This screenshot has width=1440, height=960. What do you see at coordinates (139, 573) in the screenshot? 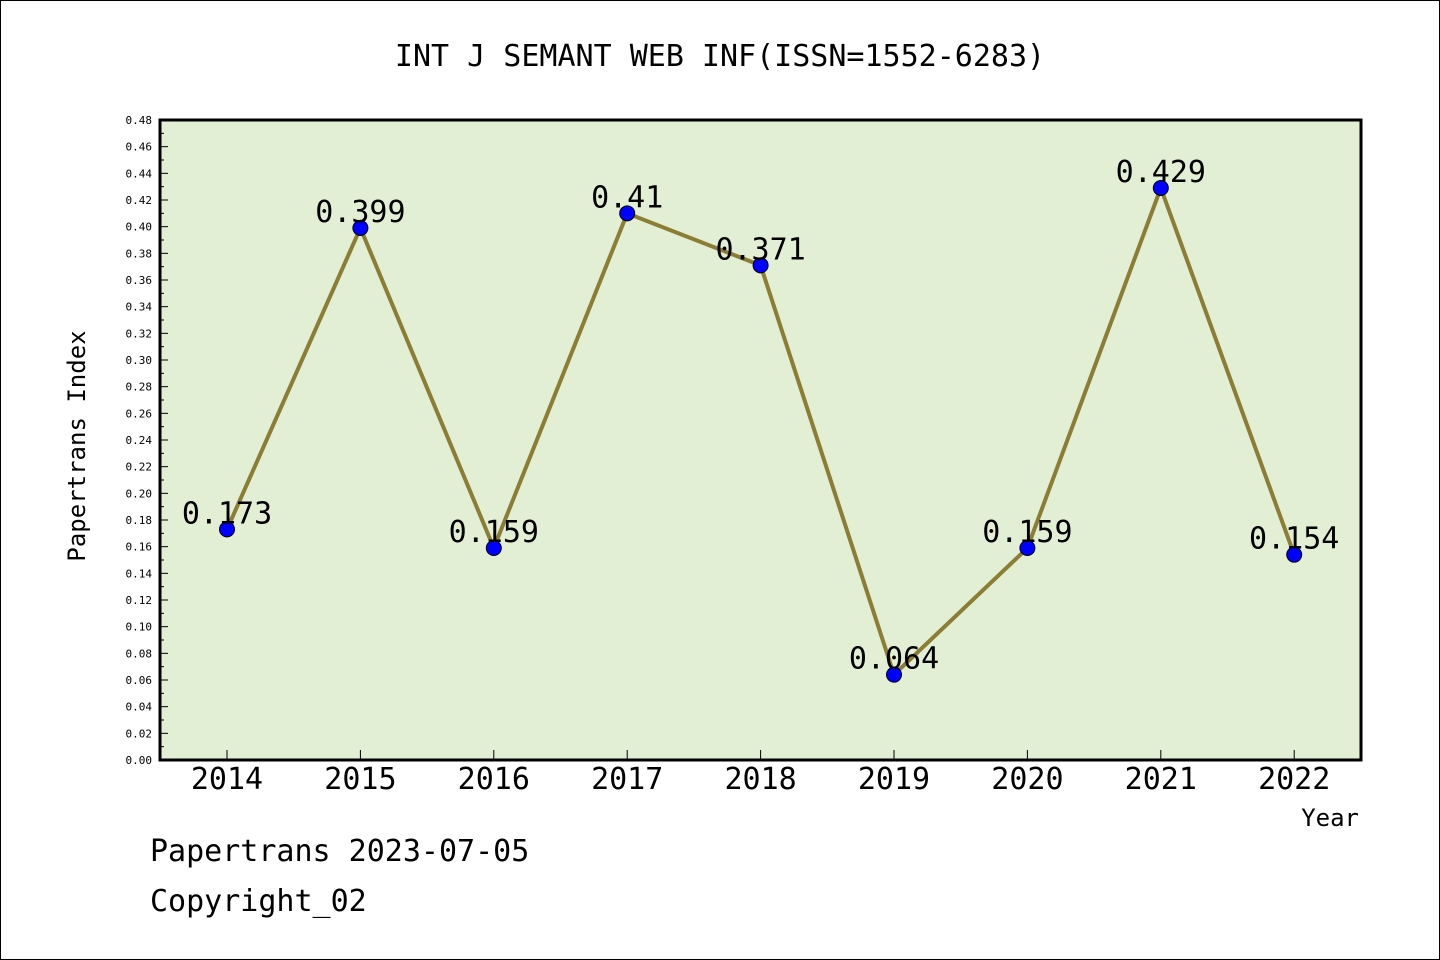
I see `y-tick-label: 0.14` at bounding box center [139, 573].